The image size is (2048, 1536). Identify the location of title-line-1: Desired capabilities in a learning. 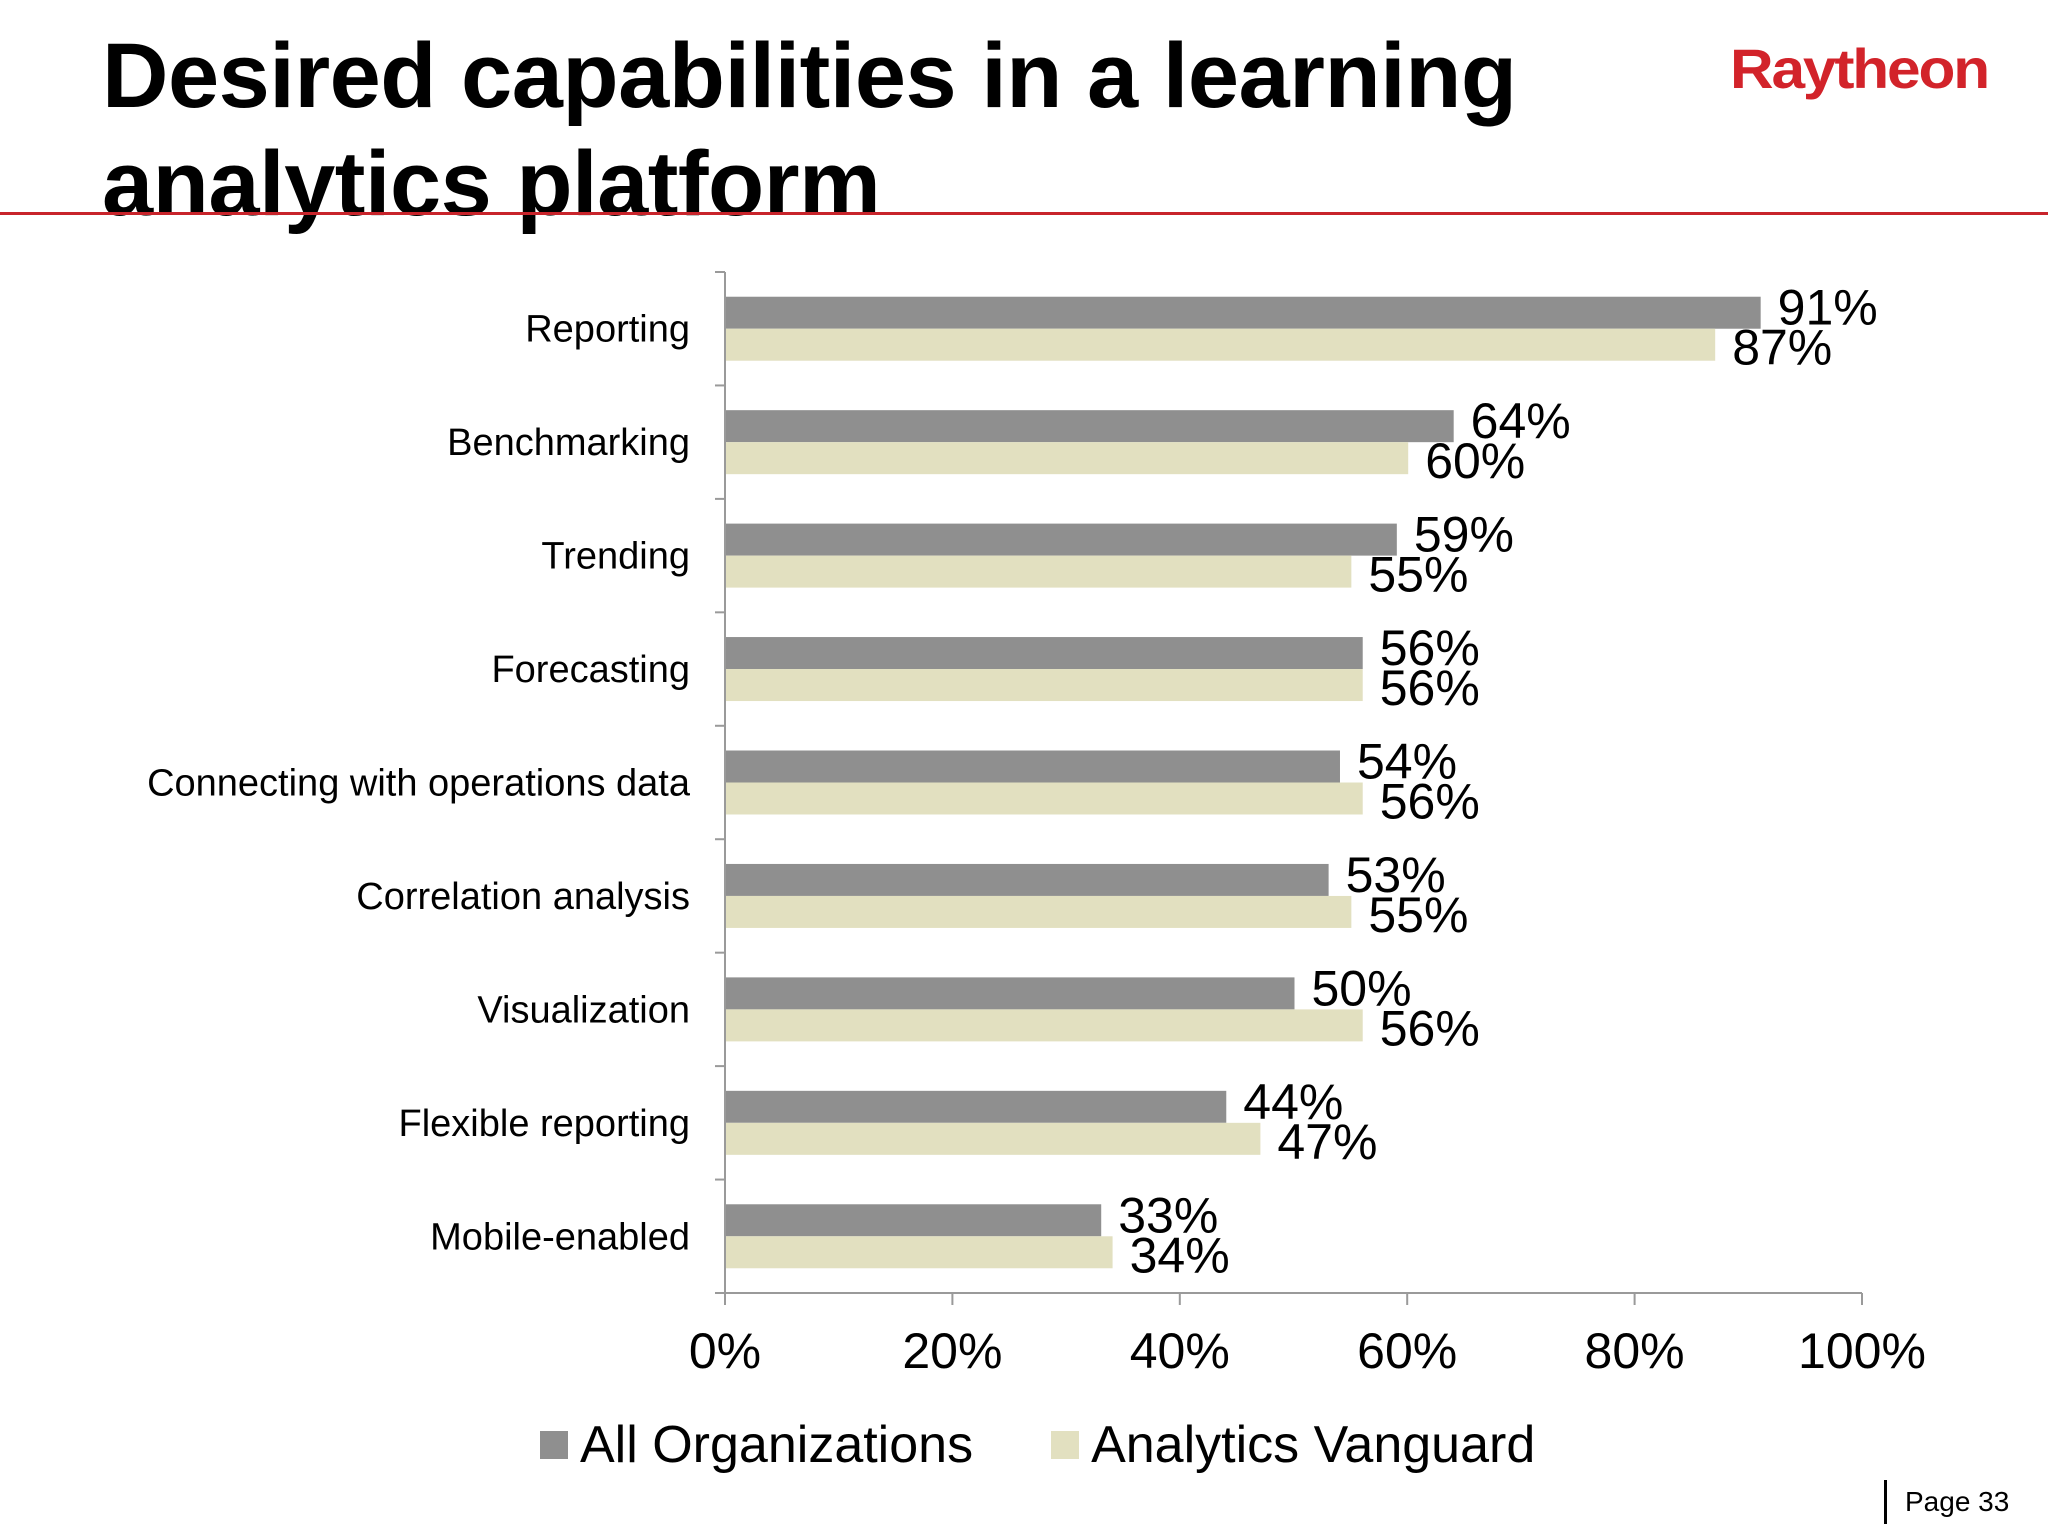
(809, 76).